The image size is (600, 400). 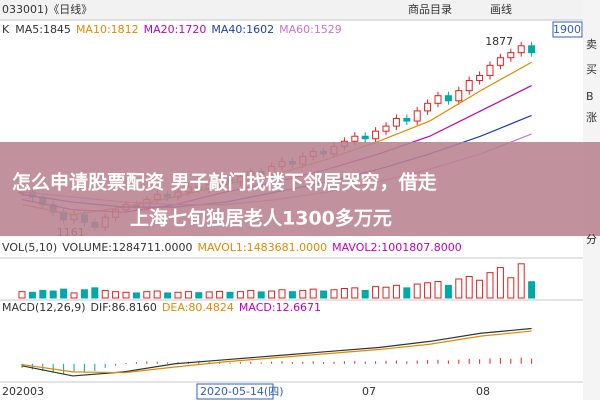 I want to click on top-bar, so click(x=291, y=10).